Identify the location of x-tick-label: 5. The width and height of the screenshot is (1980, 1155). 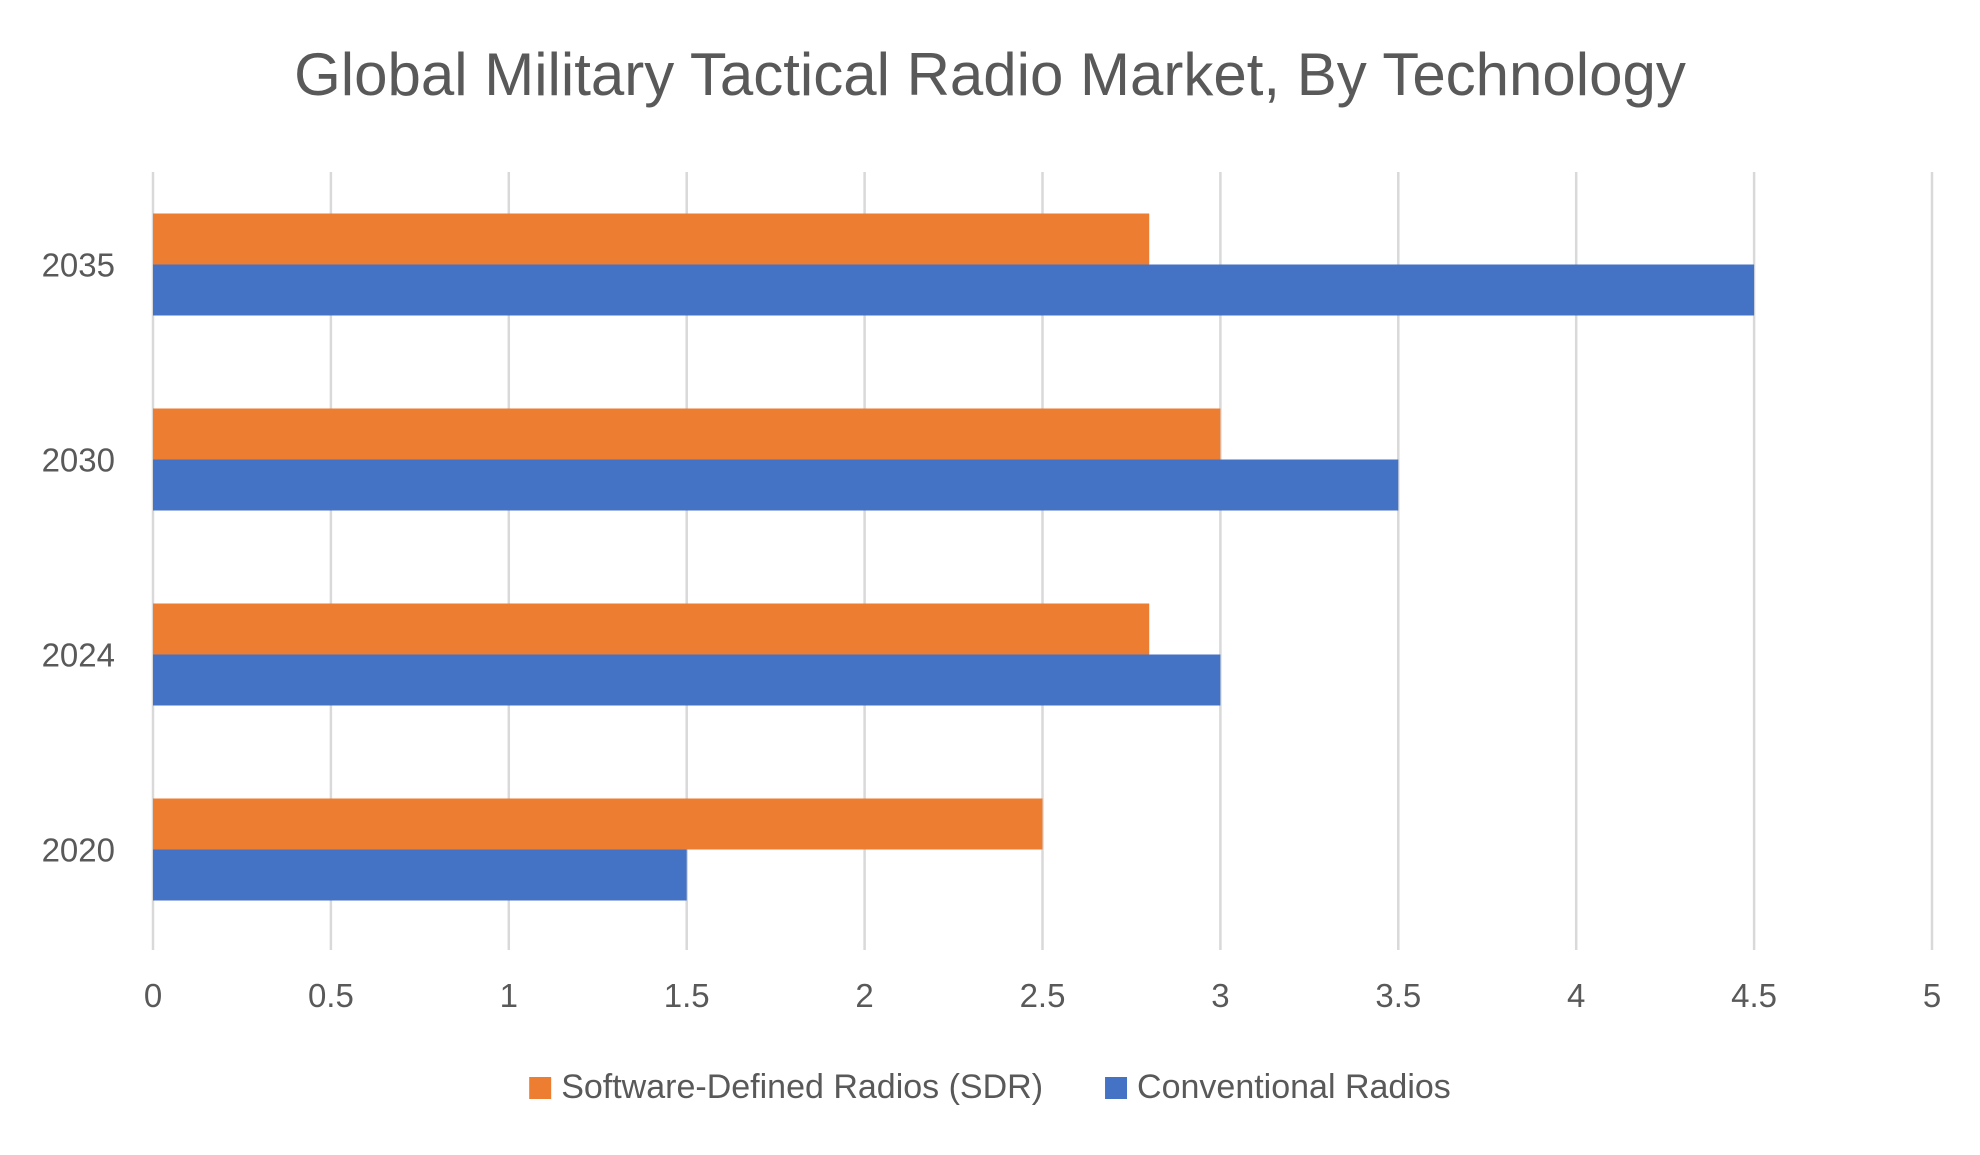
(1932, 995).